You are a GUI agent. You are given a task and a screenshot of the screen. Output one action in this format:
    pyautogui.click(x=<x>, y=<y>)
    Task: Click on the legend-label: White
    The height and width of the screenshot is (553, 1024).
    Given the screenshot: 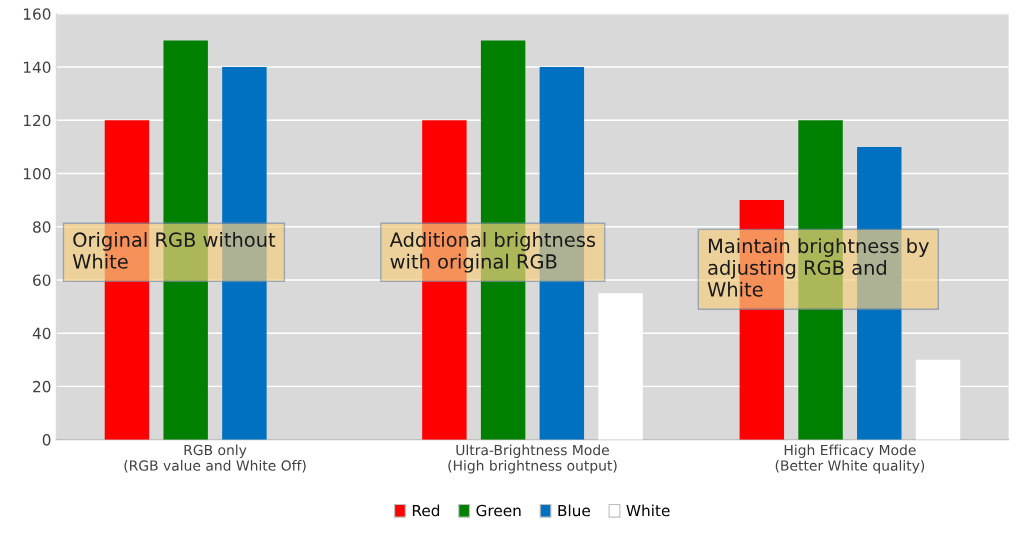 What is the action you would take?
    pyautogui.click(x=648, y=510)
    